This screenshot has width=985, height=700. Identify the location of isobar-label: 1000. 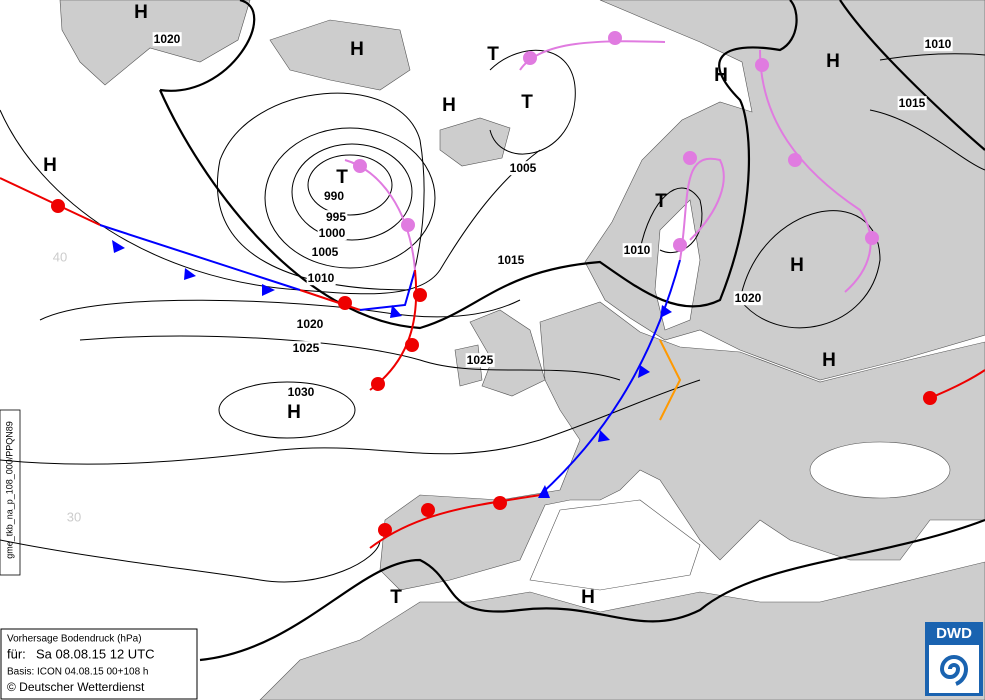
(332, 233).